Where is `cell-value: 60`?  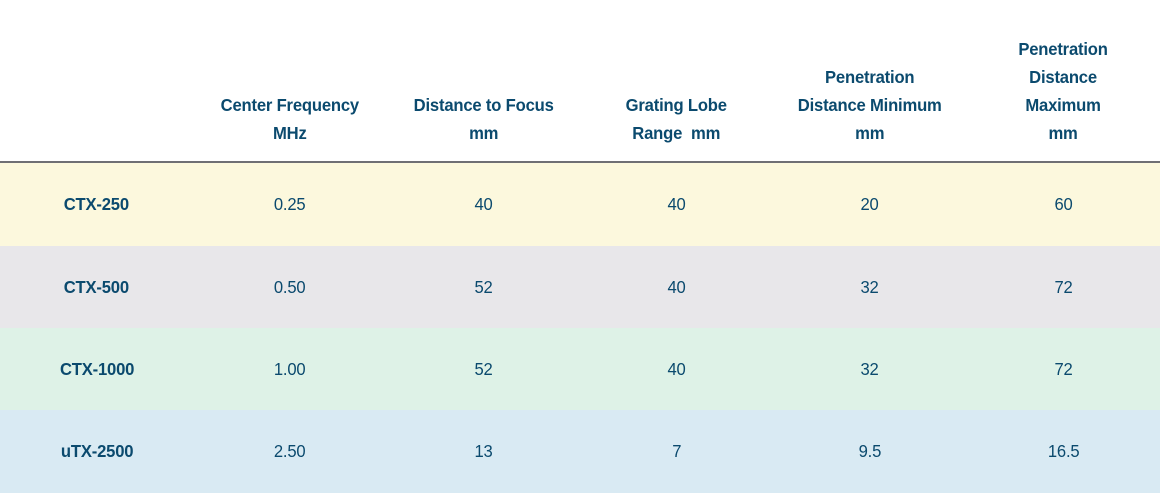 cell-value: 60 is located at coordinates (1063, 204).